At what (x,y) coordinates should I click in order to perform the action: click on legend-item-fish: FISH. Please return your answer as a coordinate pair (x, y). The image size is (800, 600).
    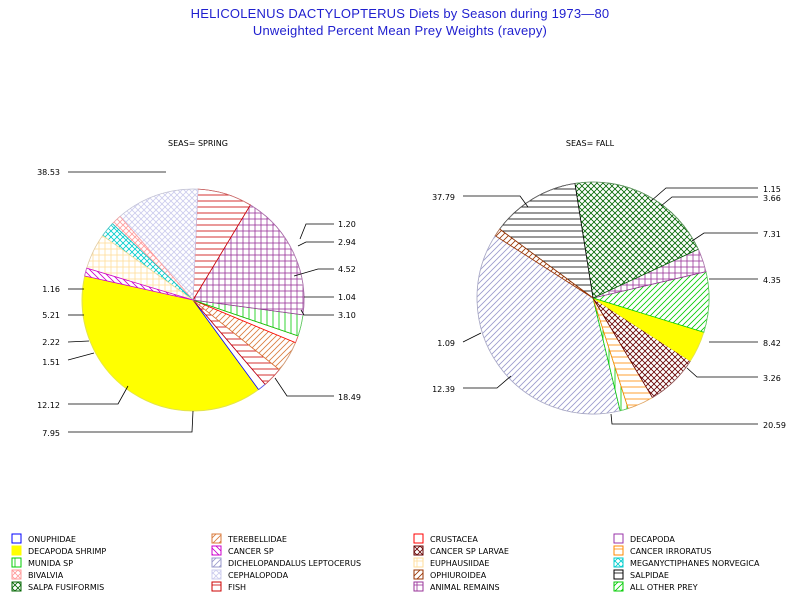
    Looking at the image, I should click on (228, 586).